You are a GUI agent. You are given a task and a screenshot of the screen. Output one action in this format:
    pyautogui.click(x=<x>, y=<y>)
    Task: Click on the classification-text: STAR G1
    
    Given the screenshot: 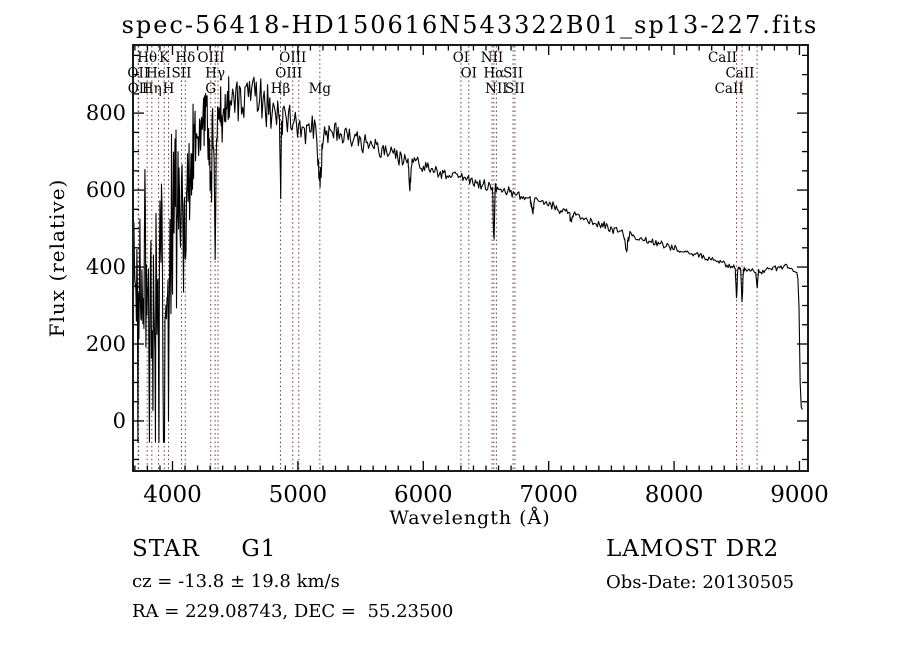 What is the action you would take?
    pyautogui.click(x=204, y=549)
    